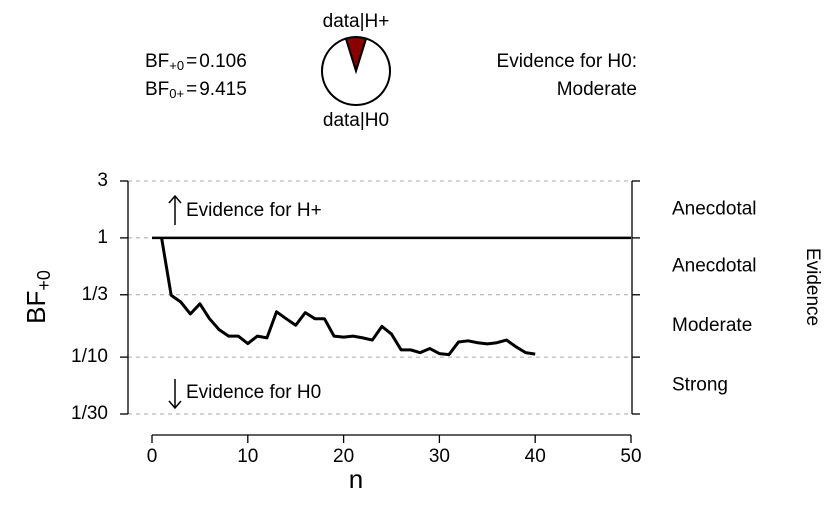  I want to click on y-tick-label: 3, so click(102, 180).